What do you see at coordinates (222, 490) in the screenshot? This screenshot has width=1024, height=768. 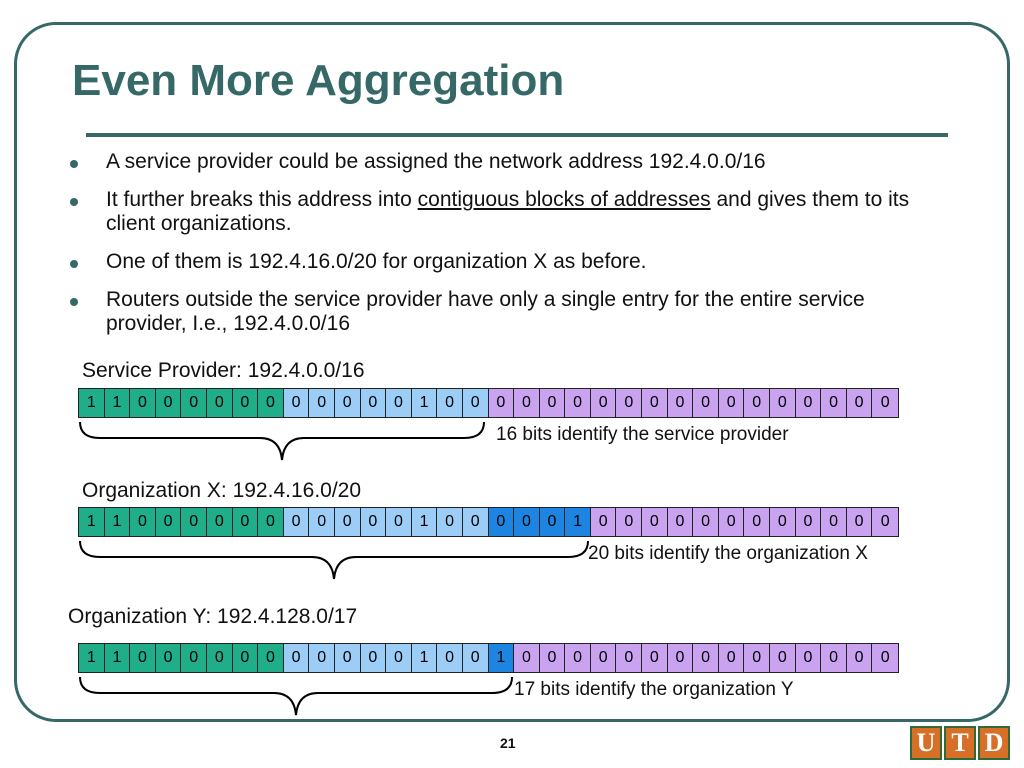 I see `organization-x-label: Organization X: 192.4.16.0/20` at bounding box center [222, 490].